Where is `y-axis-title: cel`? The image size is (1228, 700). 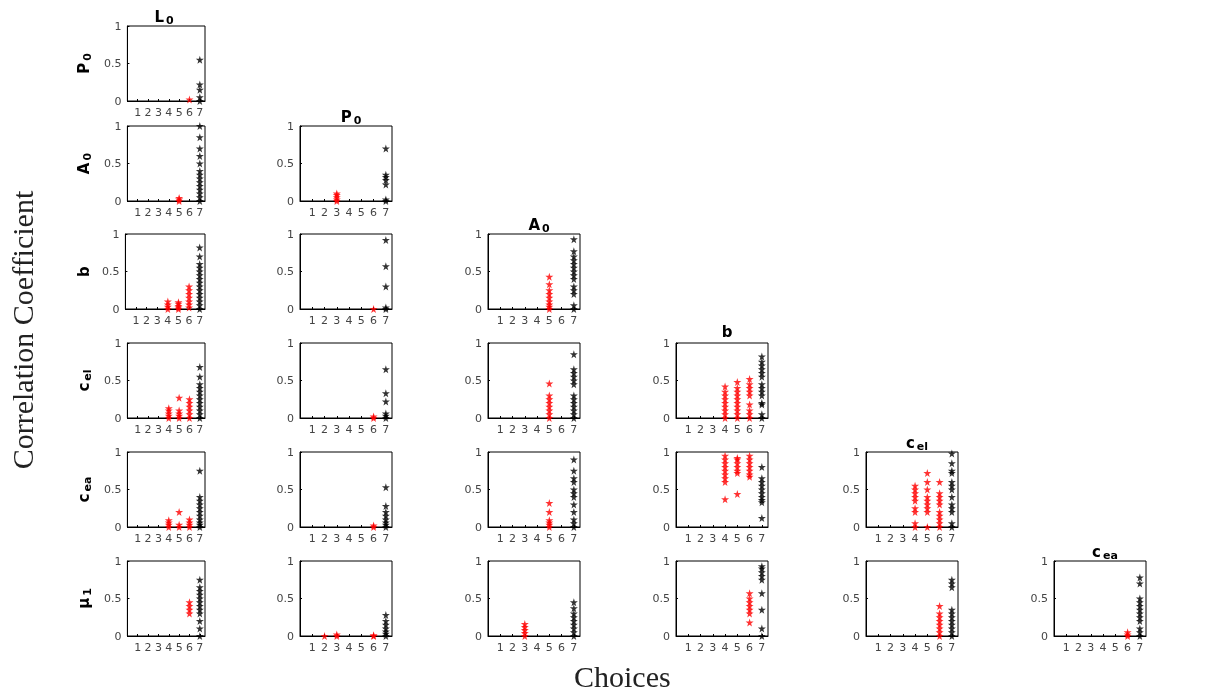 y-axis-title: cel is located at coordinates (84, 380).